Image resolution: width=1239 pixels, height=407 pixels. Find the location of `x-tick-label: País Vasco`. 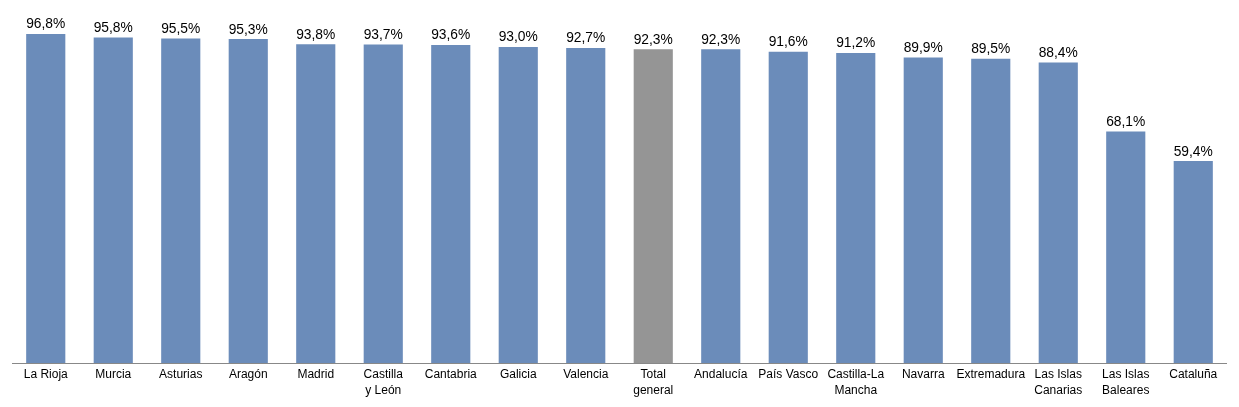

x-tick-label: País Vasco is located at coordinates (788, 374).